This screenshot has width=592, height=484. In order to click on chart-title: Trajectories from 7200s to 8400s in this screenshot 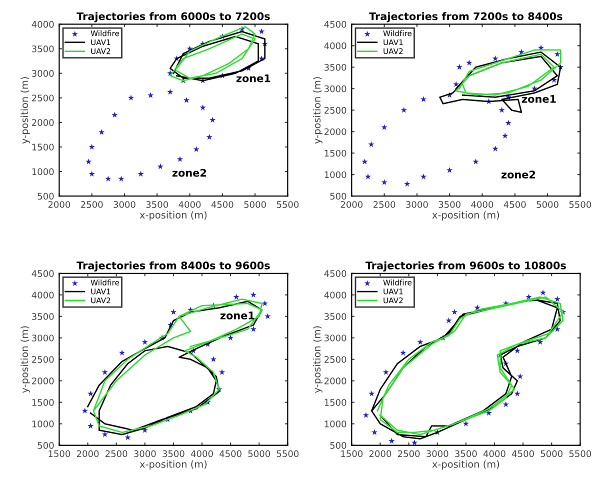, I will do `click(465, 17)`.